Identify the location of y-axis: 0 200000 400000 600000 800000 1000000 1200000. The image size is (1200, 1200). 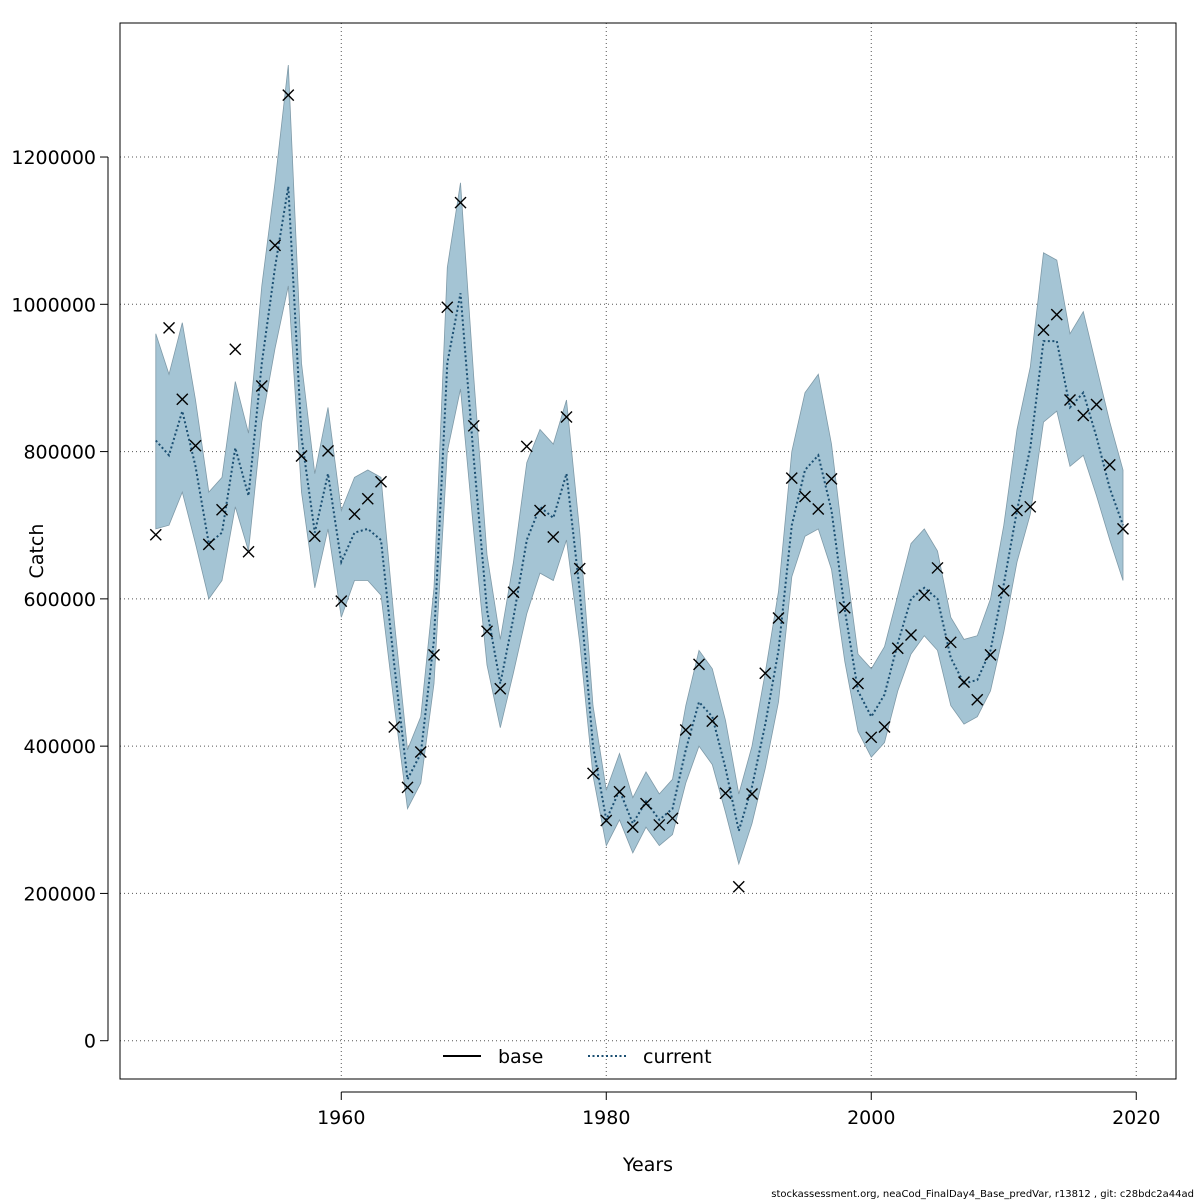
(60, 600).